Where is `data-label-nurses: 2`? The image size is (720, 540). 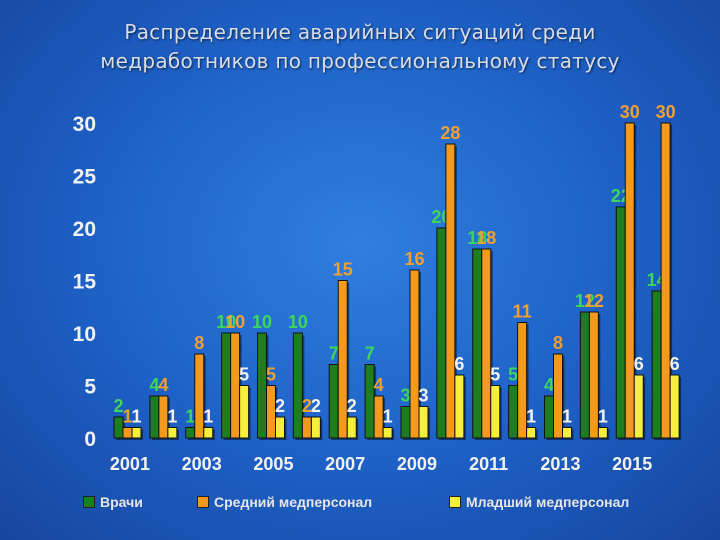 data-label-nurses: 2 is located at coordinates (307, 406).